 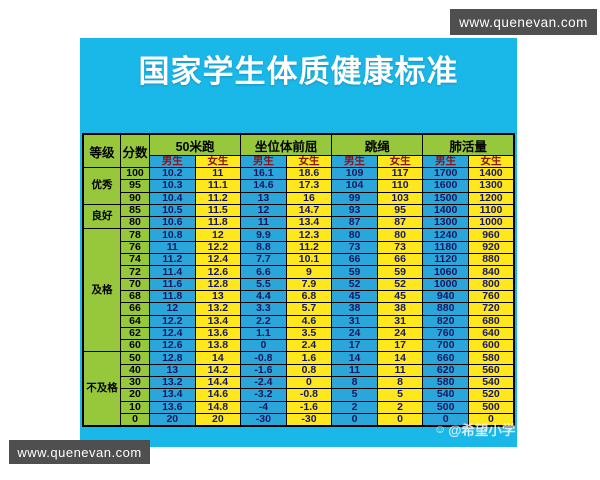 I want to click on value-cell: 1600, so click(x=445, y=186).